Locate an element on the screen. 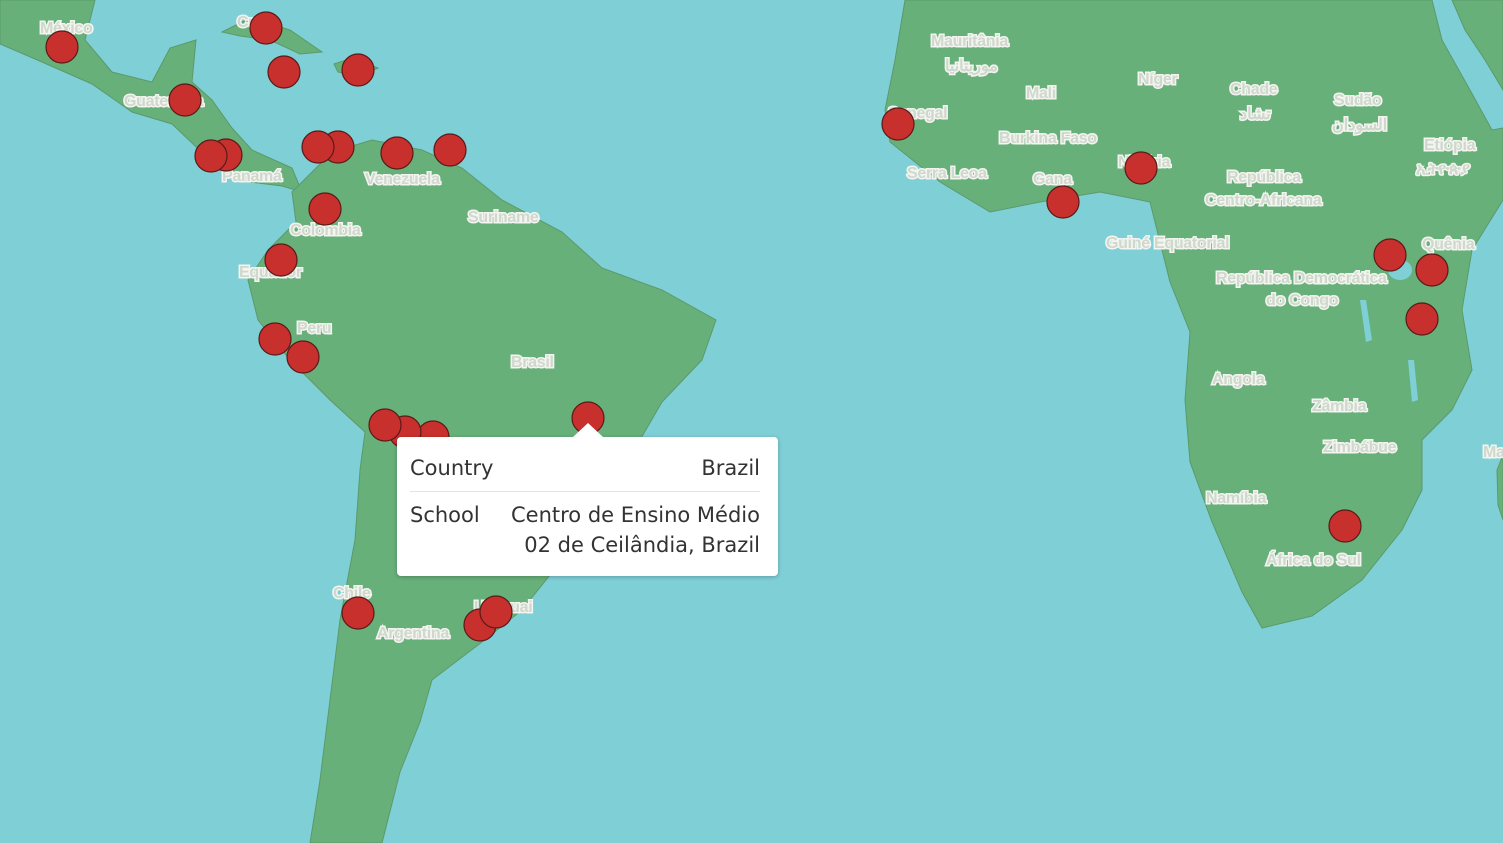  country-label-etiopia: Etiópia is located at coordinates (1450, 145).